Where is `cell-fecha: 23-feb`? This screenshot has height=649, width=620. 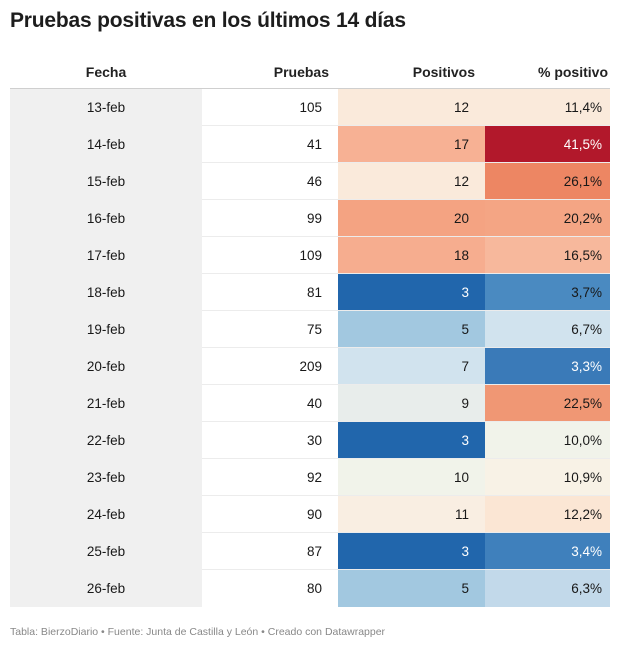 cell-fecha: 23-feb is located at coordinates (106, 477).